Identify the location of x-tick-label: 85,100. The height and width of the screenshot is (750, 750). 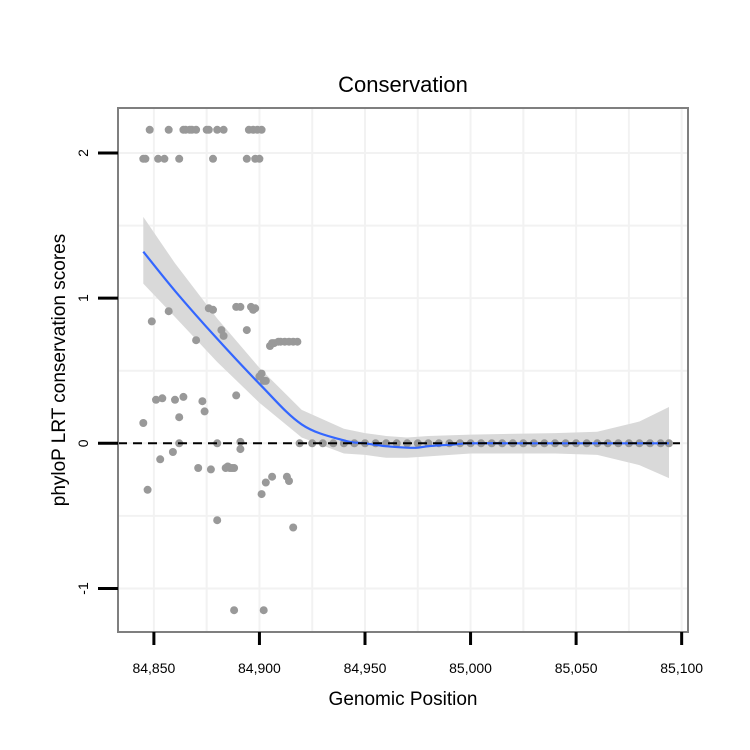
(681, 668).